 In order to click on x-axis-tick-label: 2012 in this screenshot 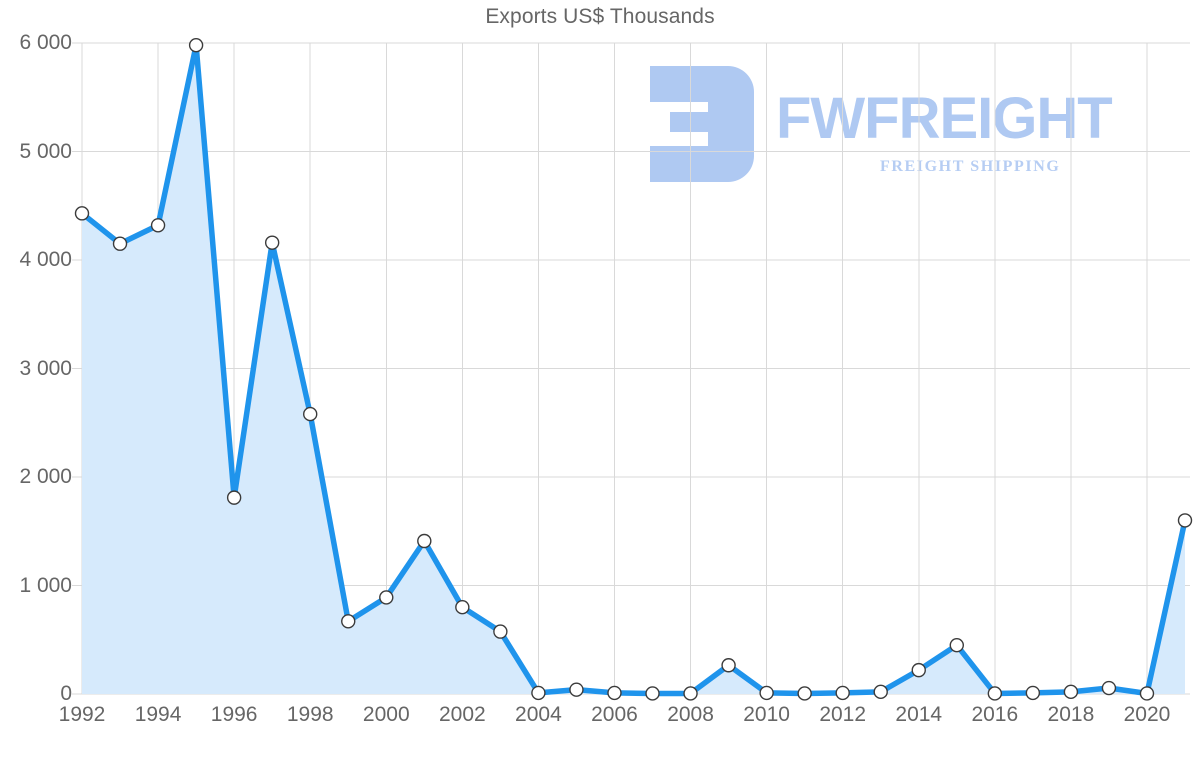, I will do `click(843, 714)`.